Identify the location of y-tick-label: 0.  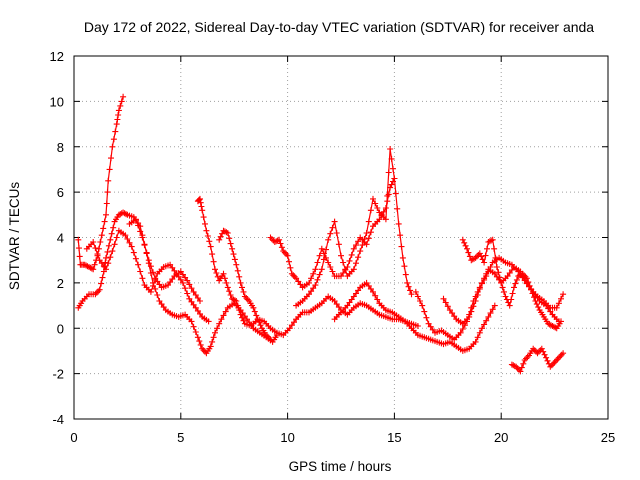
(60, 328).